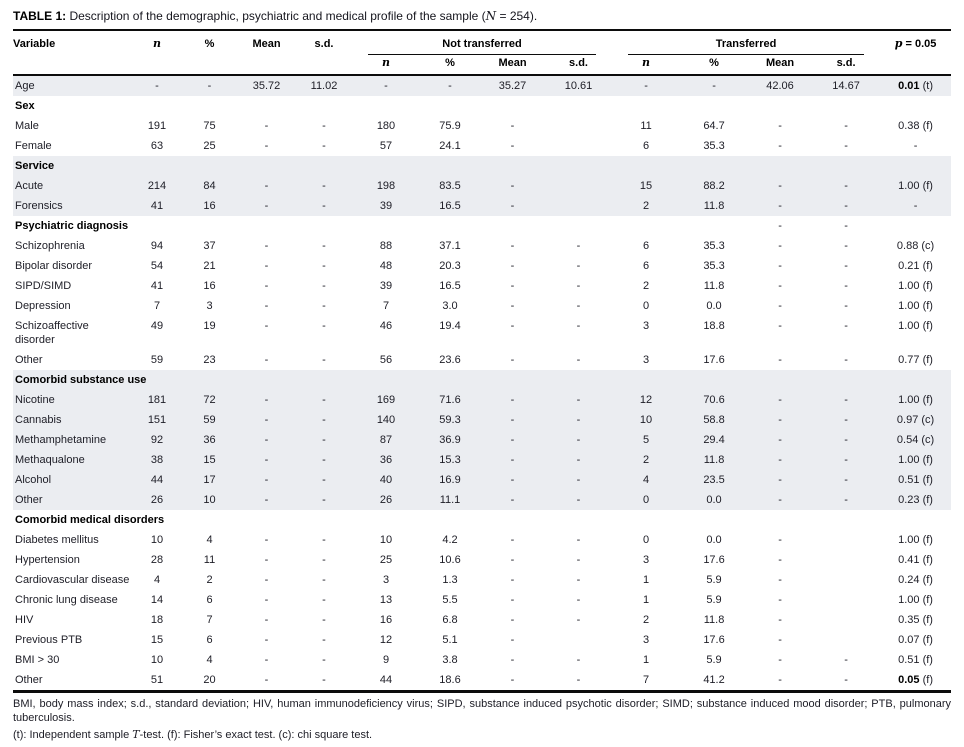  Describe the element at coordinates (915, 660) in the screenshot. I see `p-value-cell: 0.51 (f)` at that location.